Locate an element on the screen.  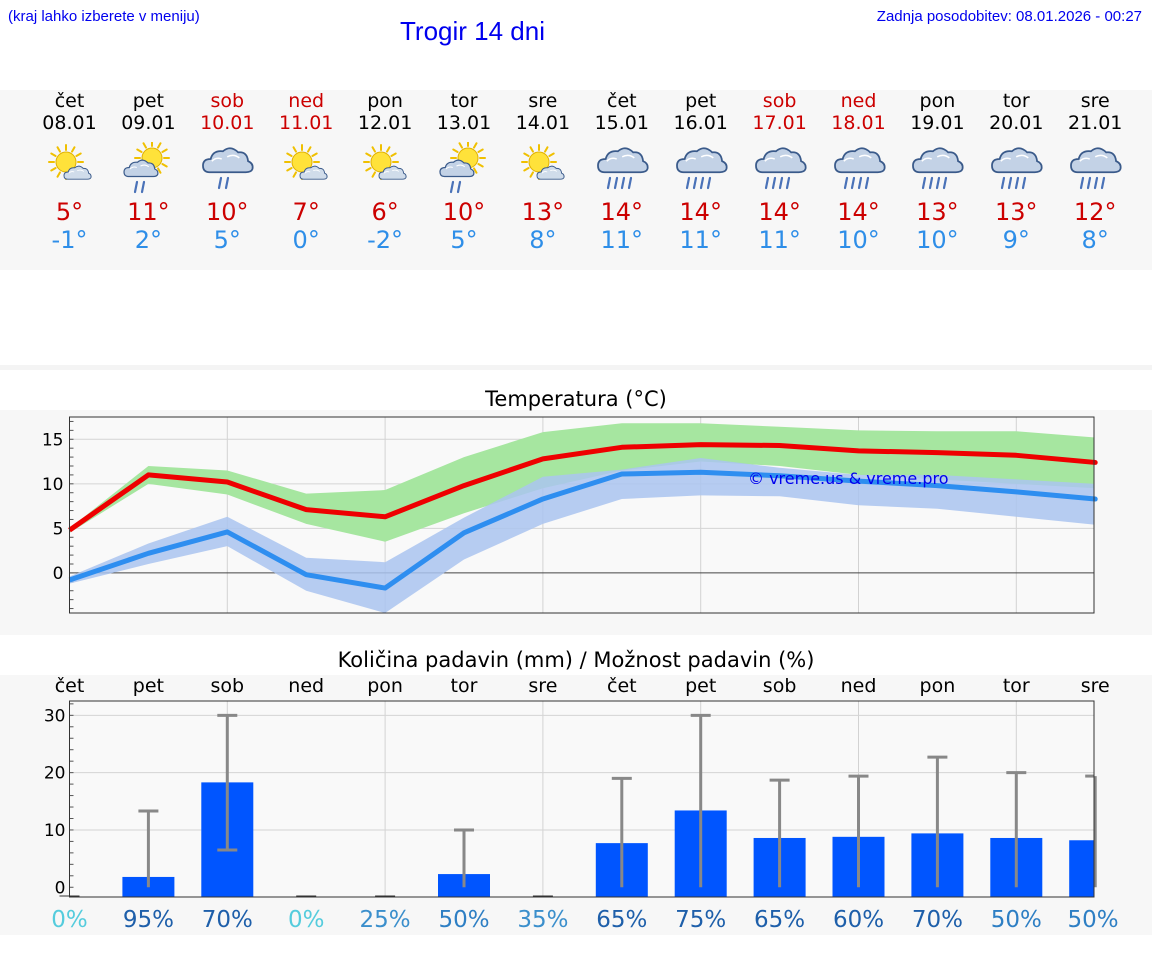
day-column: čet 15.01 14° 11° is located at coordinates (622, 172).